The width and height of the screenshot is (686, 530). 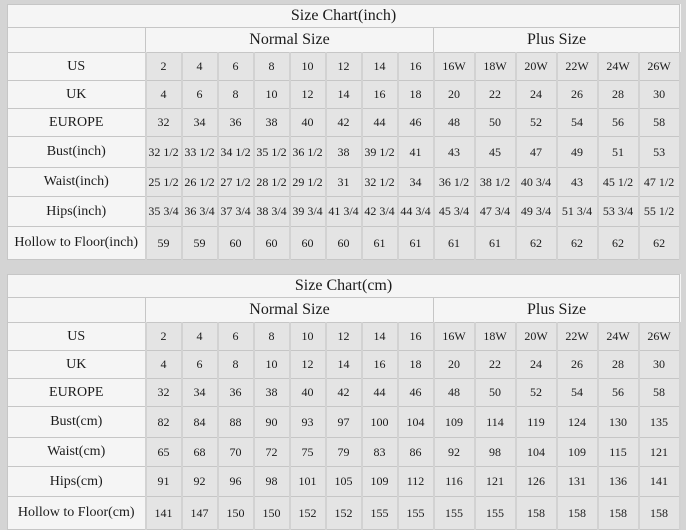 I want to click on size-value-cell: 39 3/4, so click(x=307, y=211).